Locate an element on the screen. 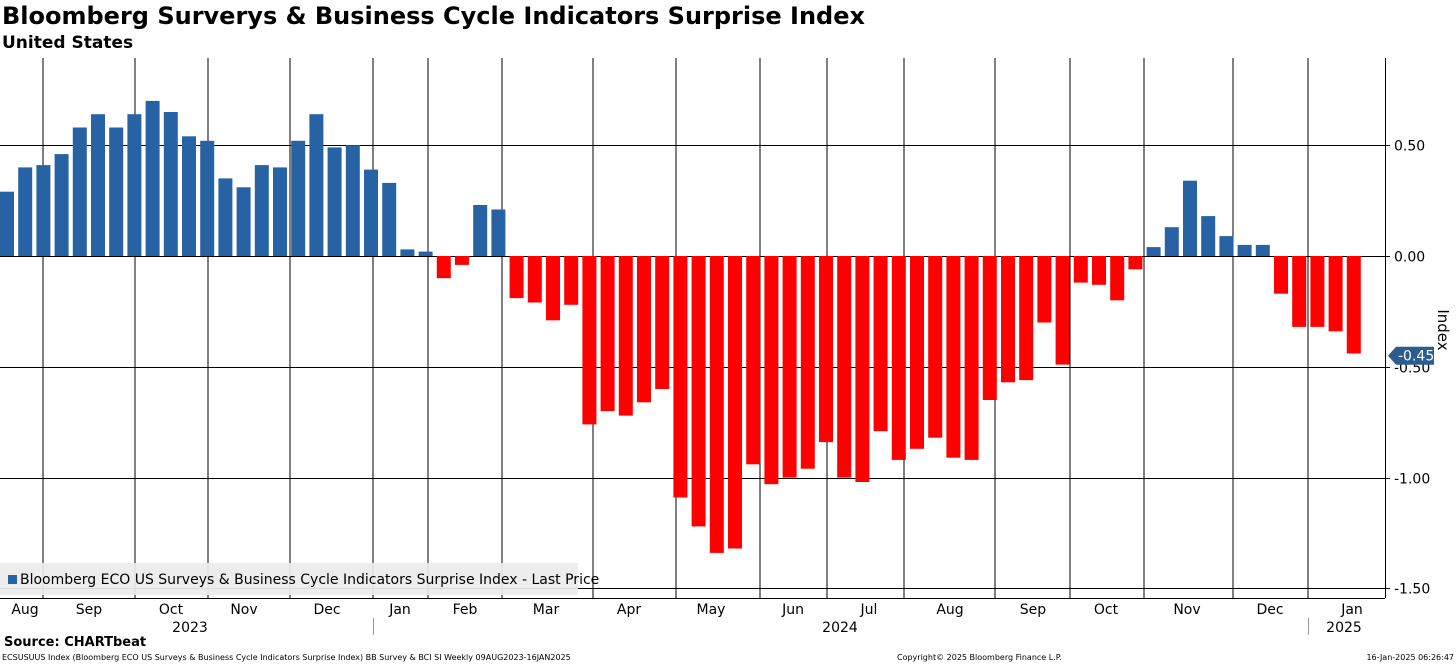 Image resolution: width=1456 pixels, height=665 pixels. last-price-tag-shape is located at coordinates (1411, 355).